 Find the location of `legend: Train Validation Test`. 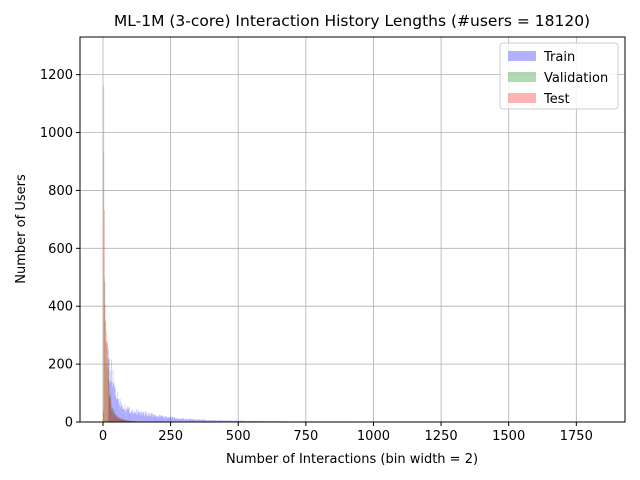

legend: Train Validation Test is located at coordinates (559, 76).